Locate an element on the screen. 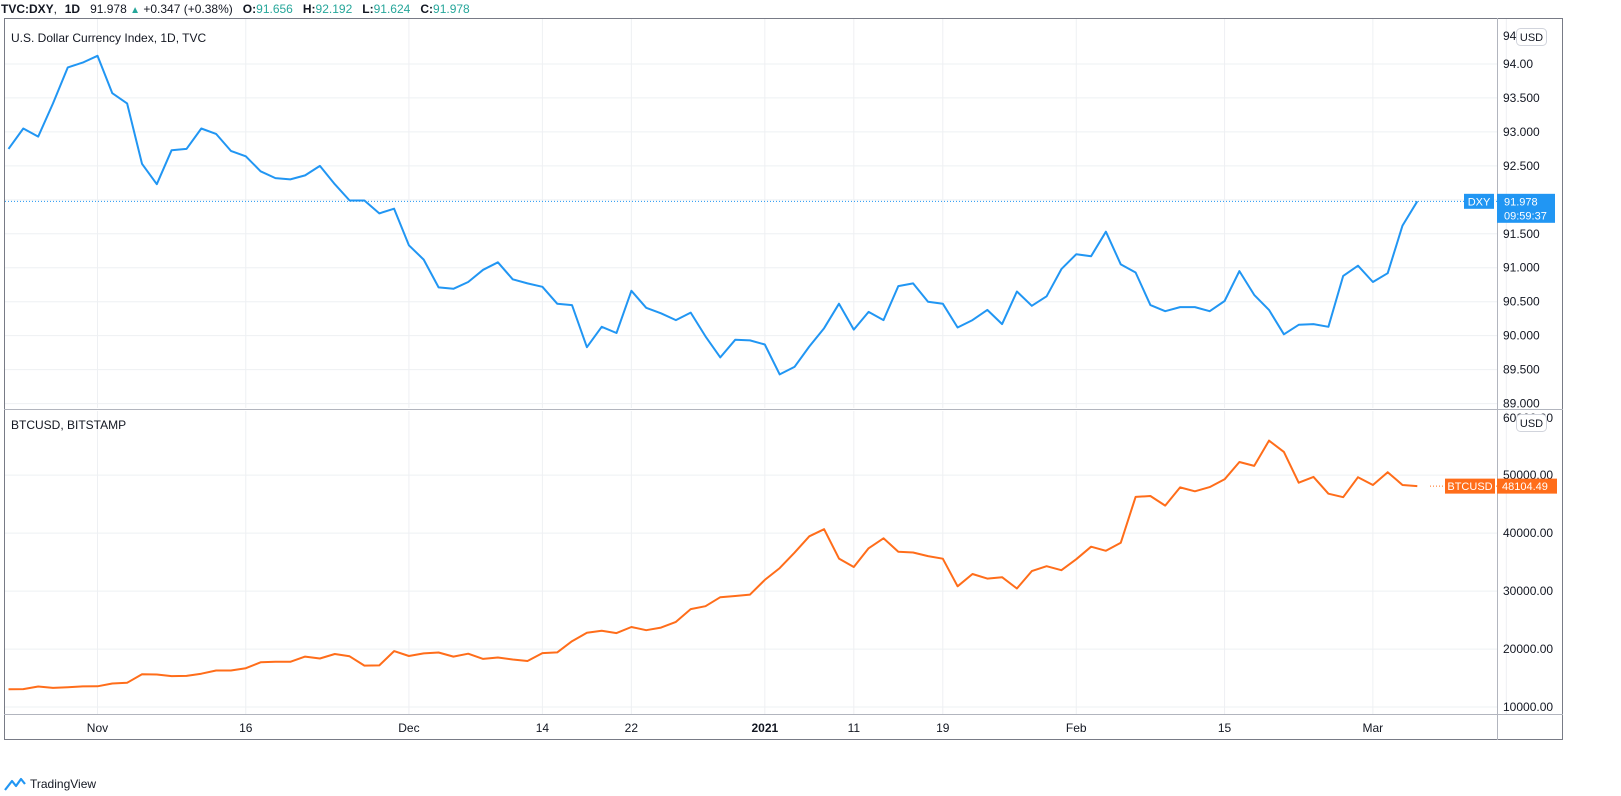  x-tick-label: Feb is located at coordinates (1076, 728).